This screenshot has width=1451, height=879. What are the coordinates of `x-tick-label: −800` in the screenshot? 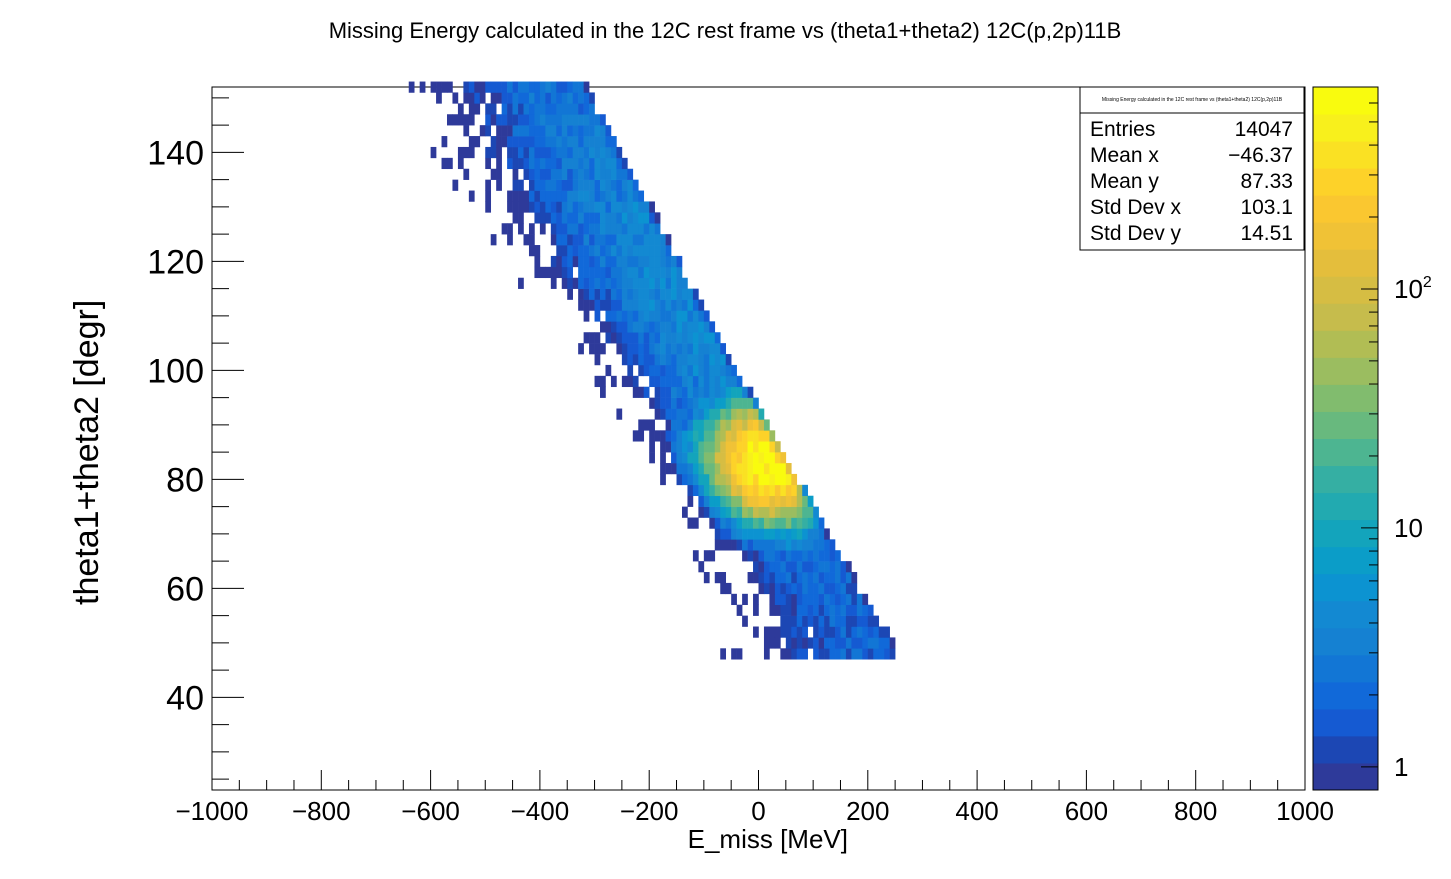 It's located at (321, 811).